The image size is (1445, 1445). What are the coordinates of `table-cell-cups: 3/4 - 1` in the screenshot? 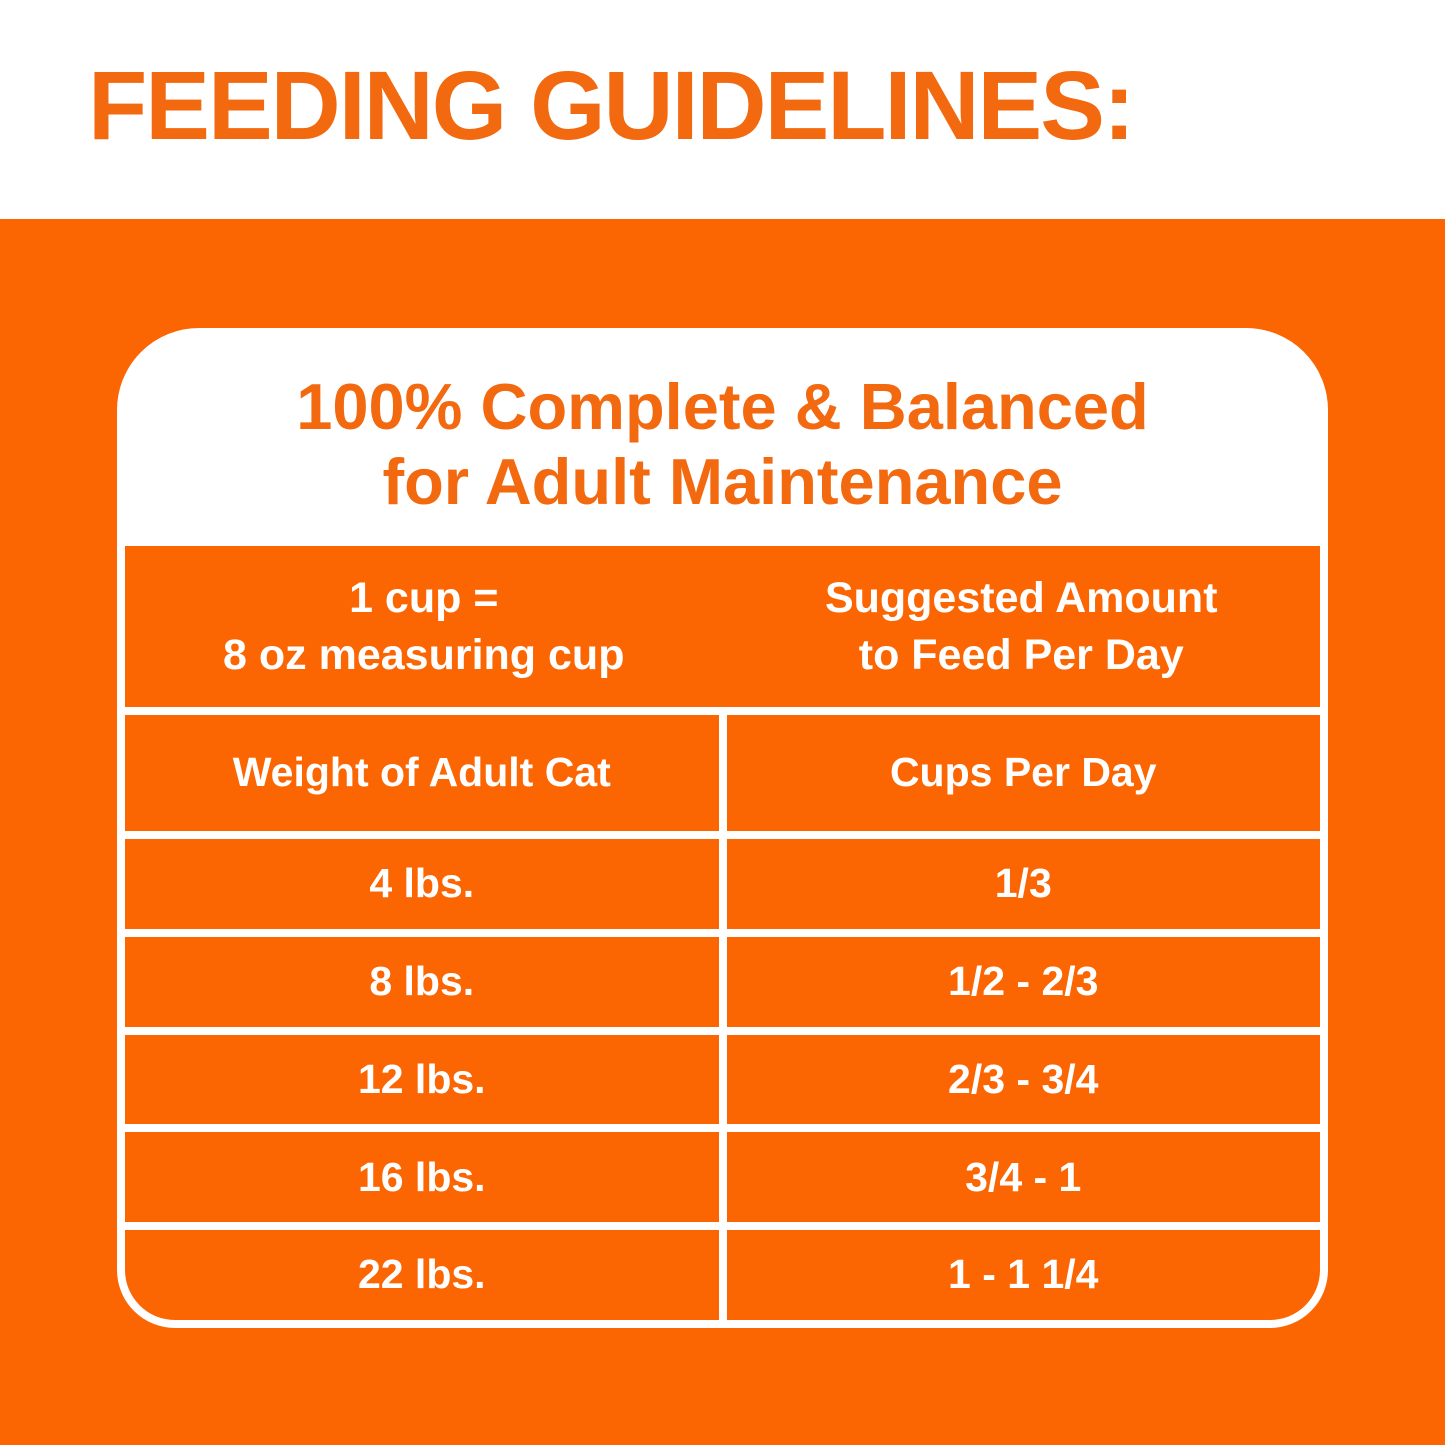 It's located at (1023, 1177).